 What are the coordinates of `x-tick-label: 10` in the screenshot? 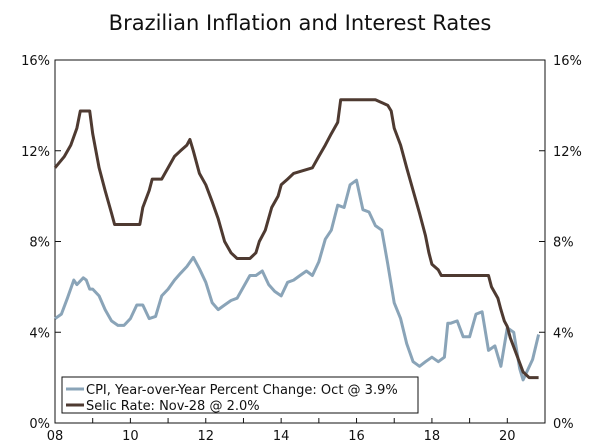 It's located at (130, 436).